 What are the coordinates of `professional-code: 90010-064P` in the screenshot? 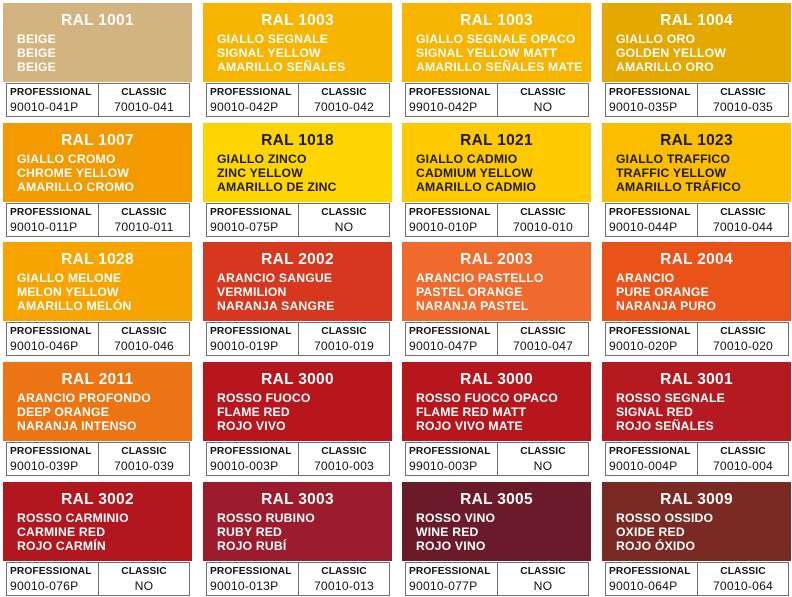 It's located at (643, 586).